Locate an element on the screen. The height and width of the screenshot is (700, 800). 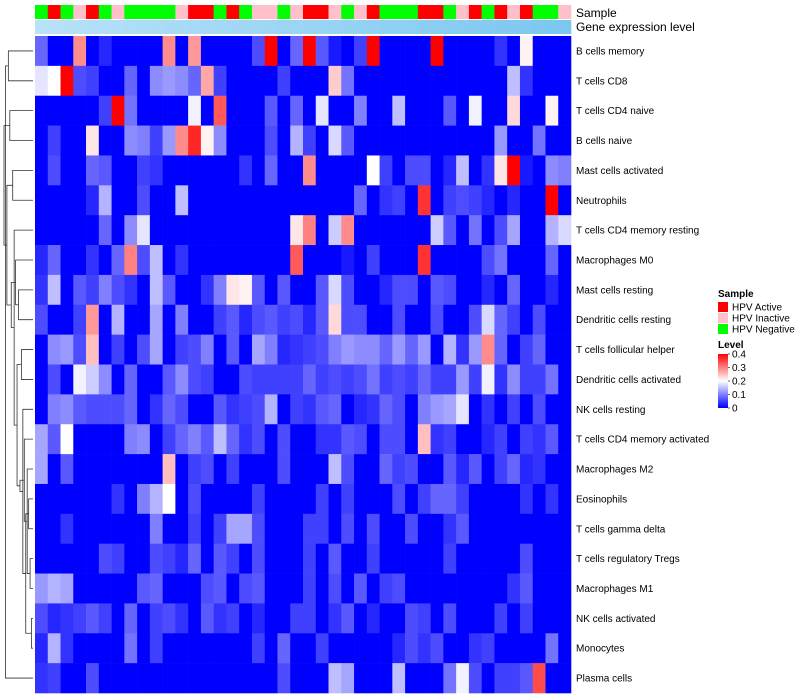
legend-level-colorbar is located at coordinates (723, 381).